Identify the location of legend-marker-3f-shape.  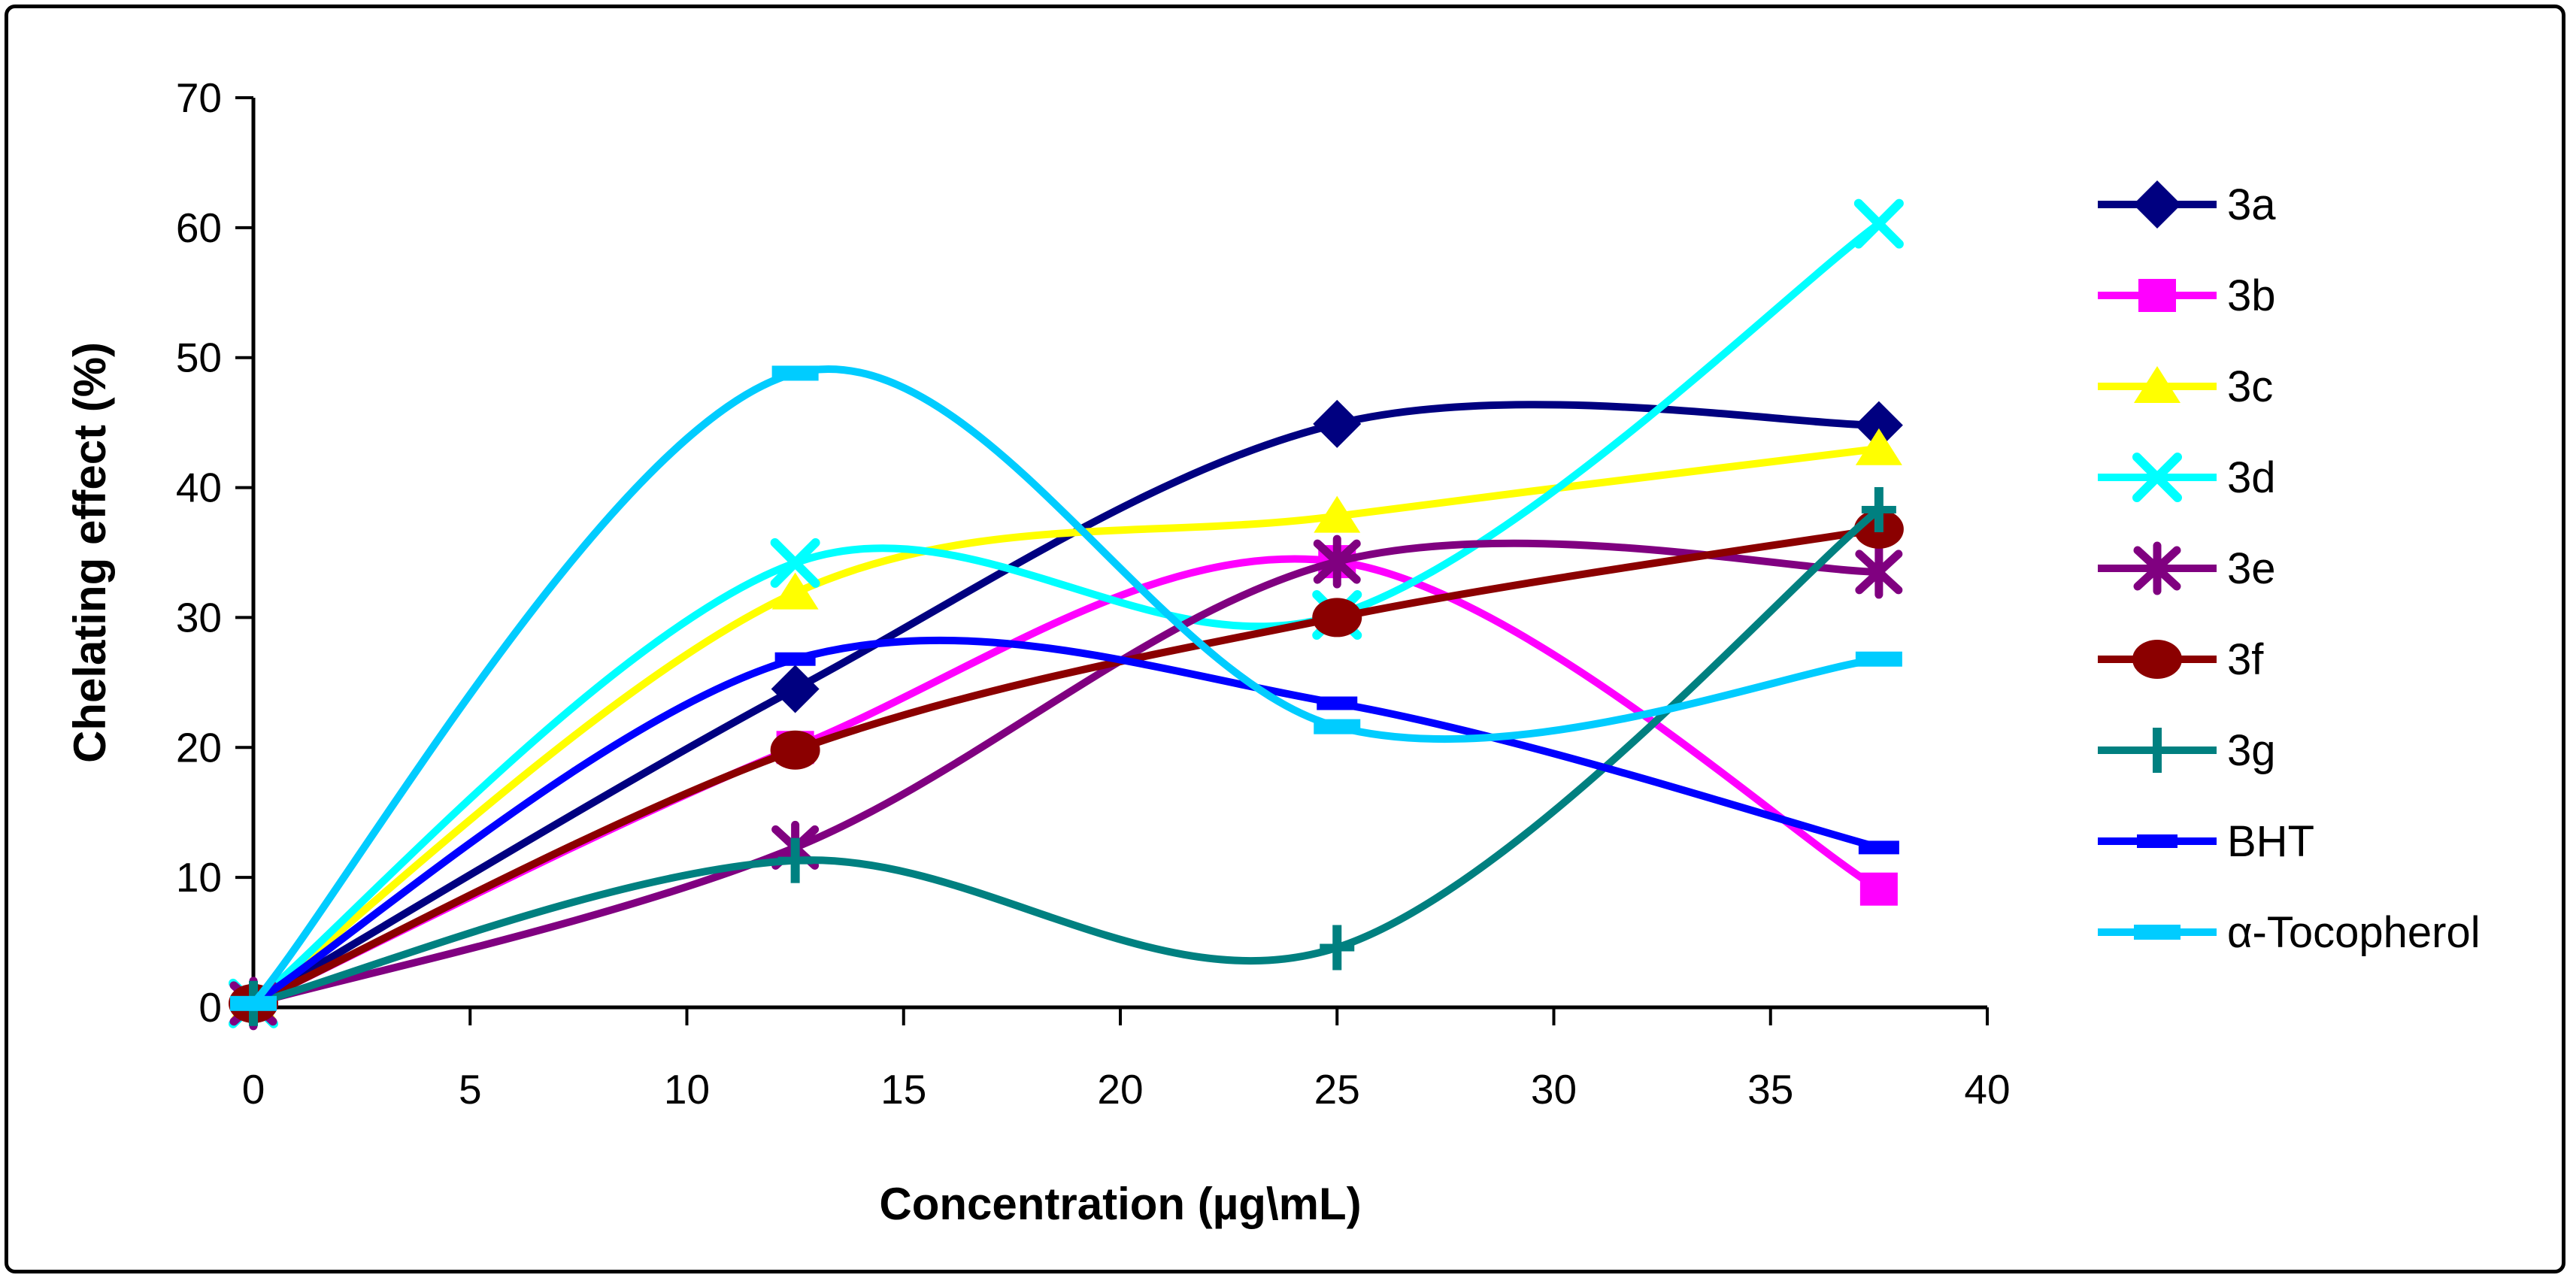
(2157, 659).